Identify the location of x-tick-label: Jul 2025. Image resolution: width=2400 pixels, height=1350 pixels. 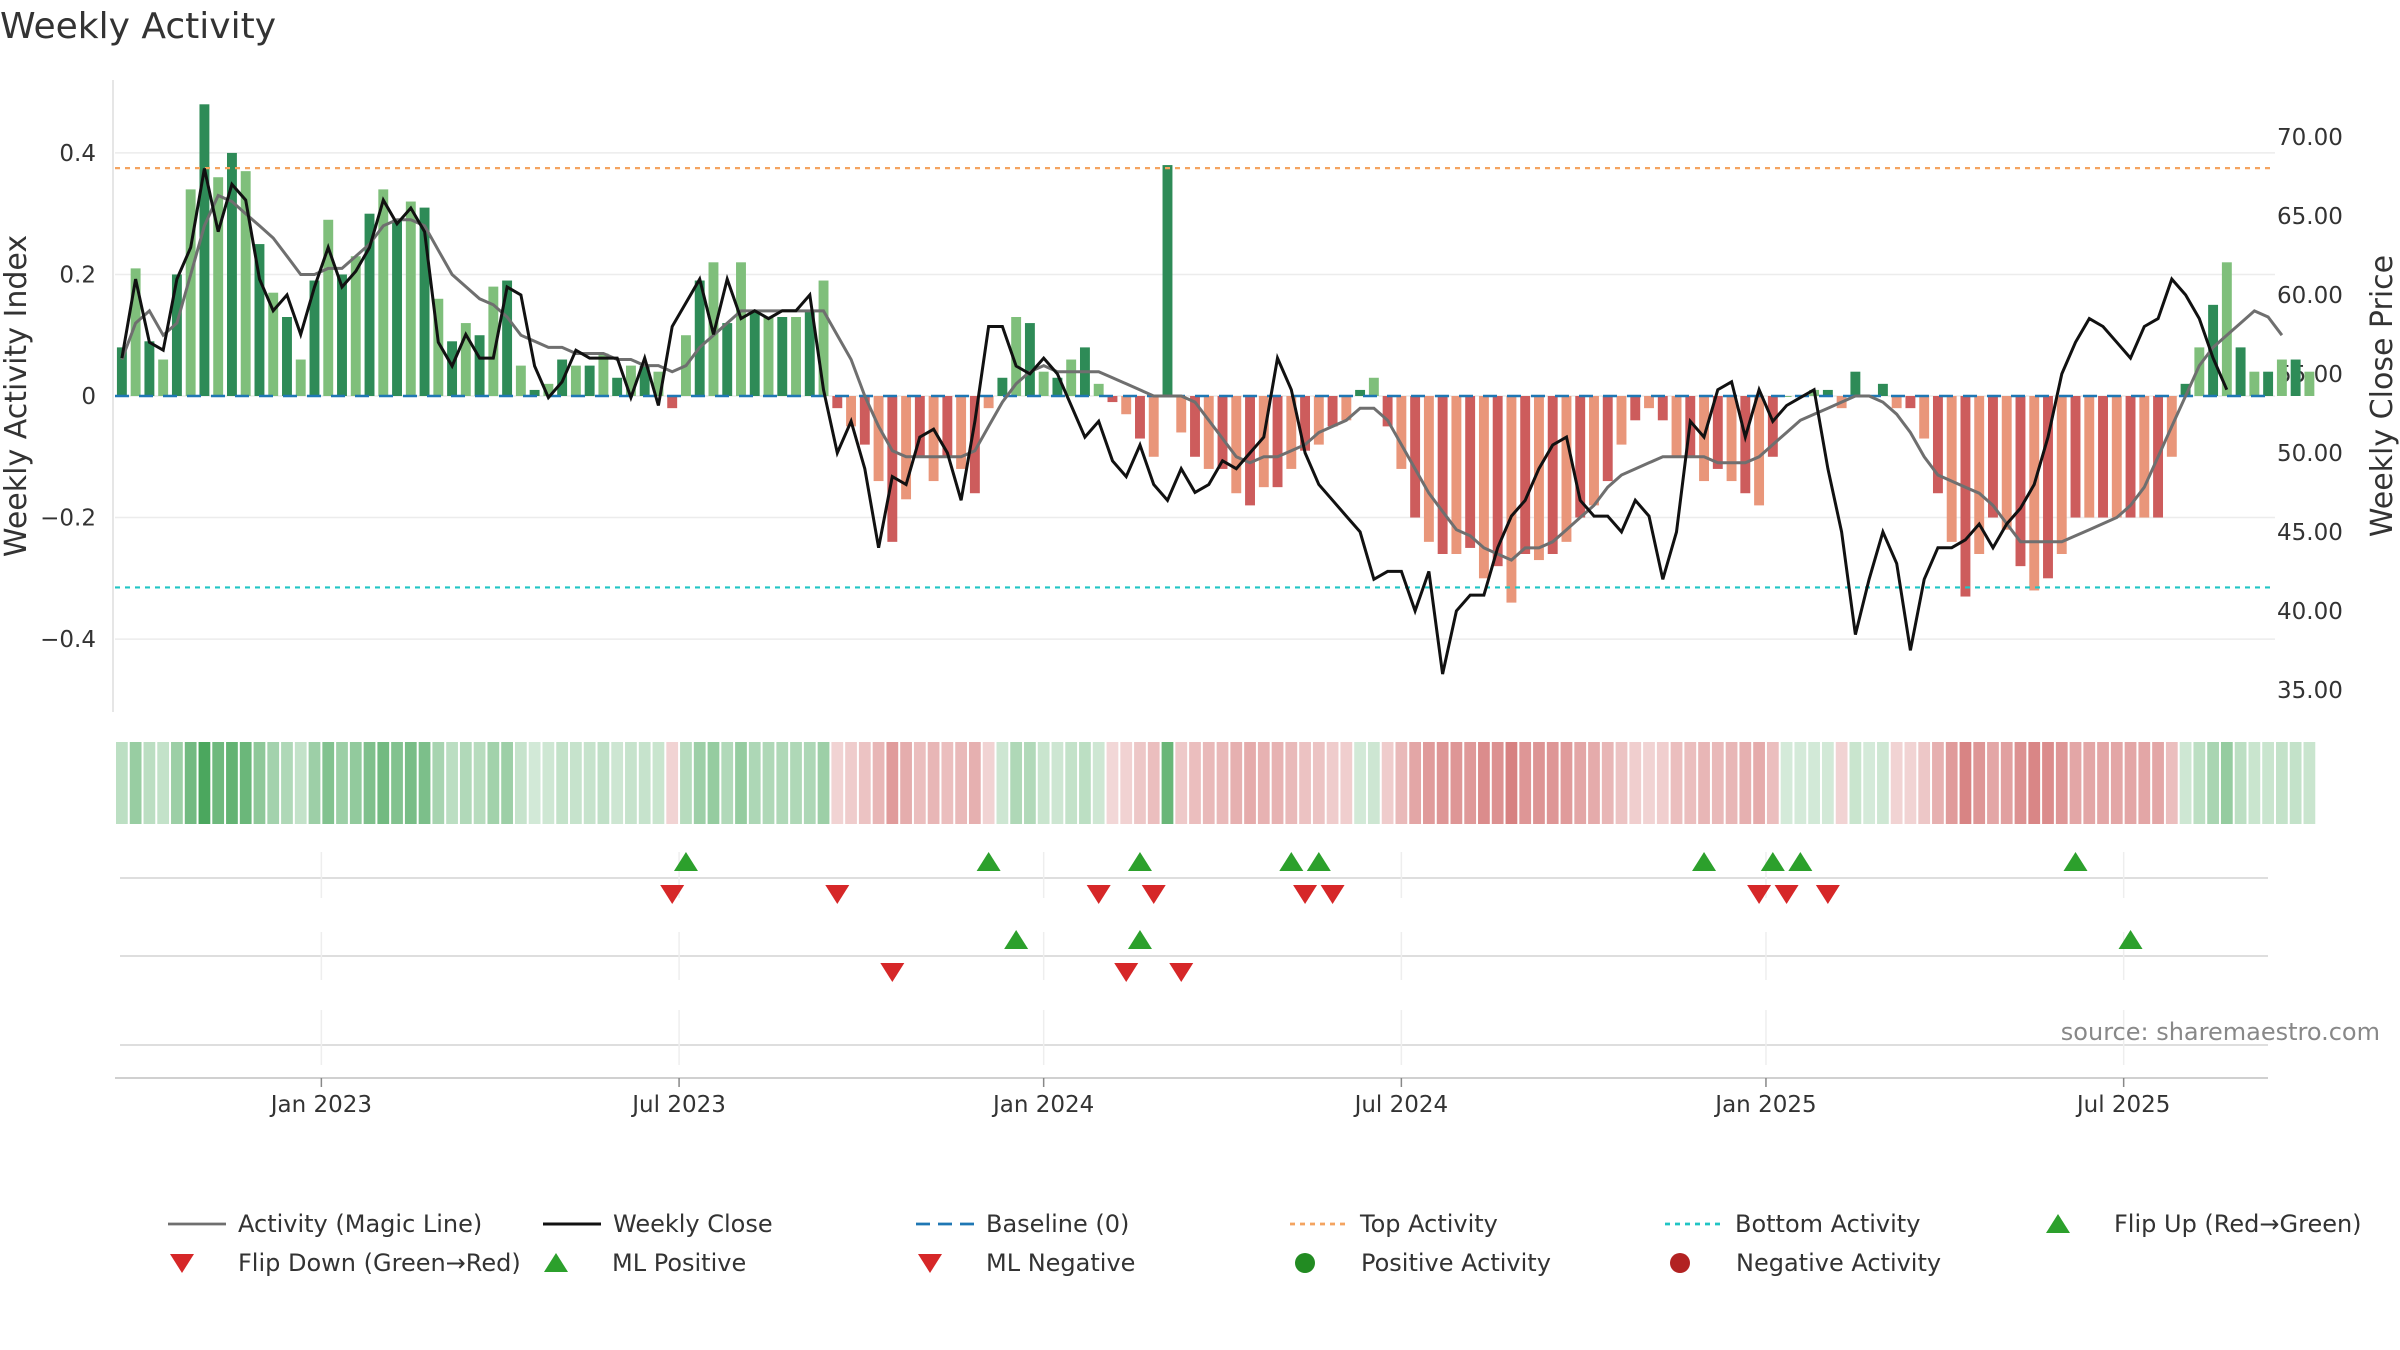
(2123, 1105).